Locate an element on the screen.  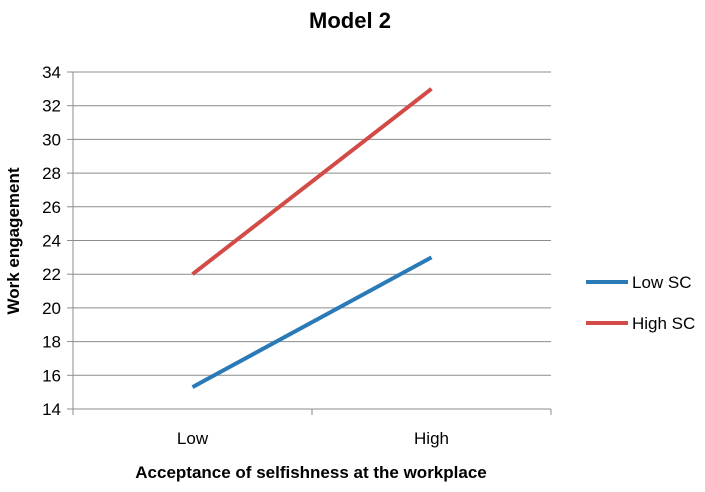
y-axis-title: Work engagement is located at coordinates (13, 240).